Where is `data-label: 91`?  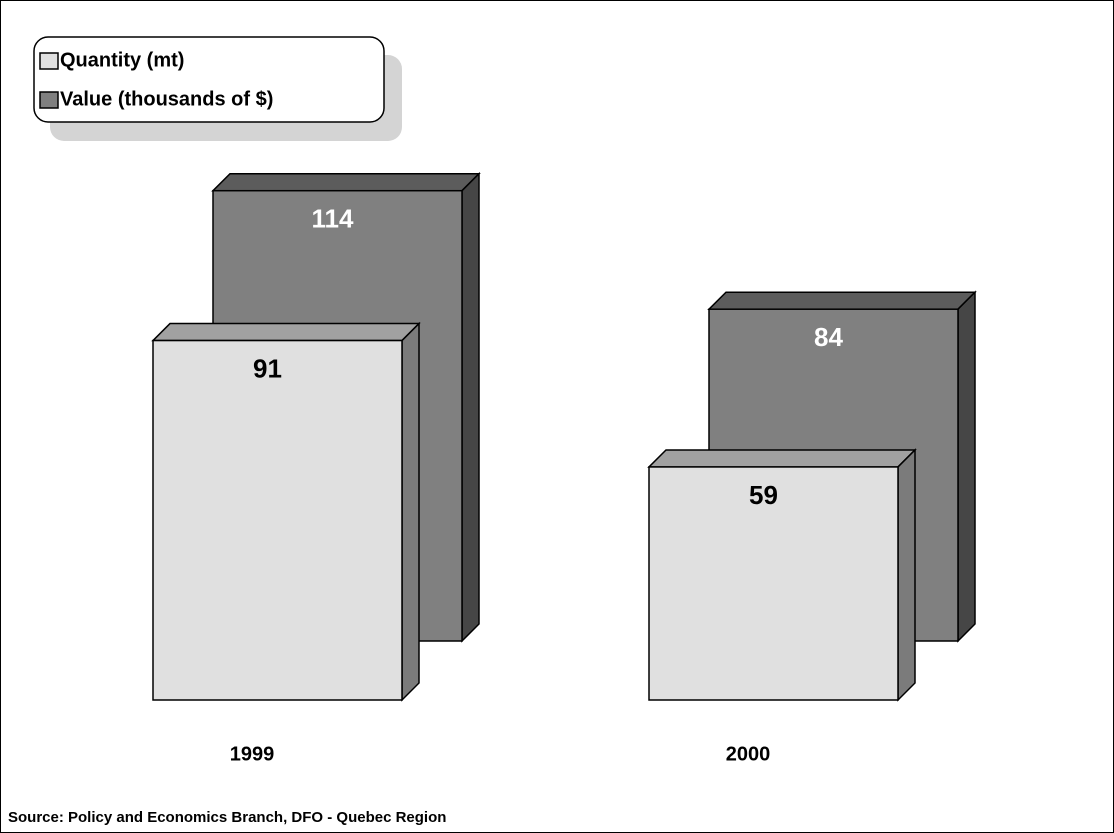
data-label: 91 is located at coordinates (267, 368).